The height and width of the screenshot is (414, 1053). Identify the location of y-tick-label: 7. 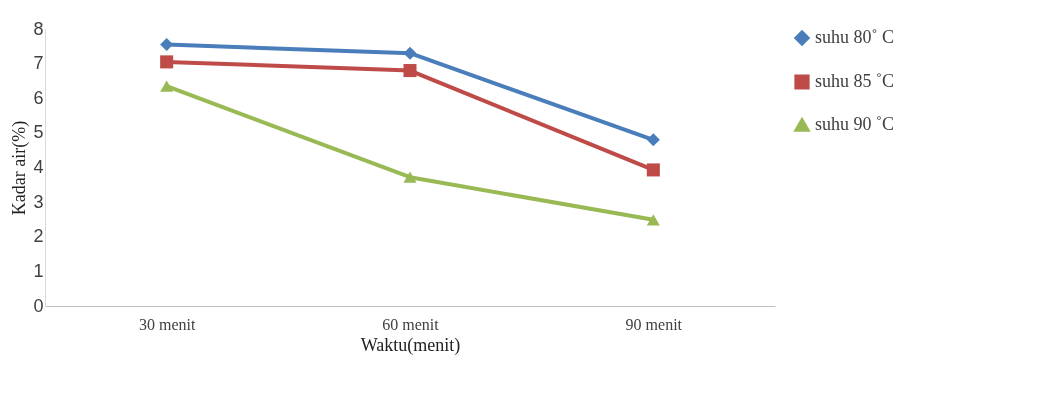
(38, 63).